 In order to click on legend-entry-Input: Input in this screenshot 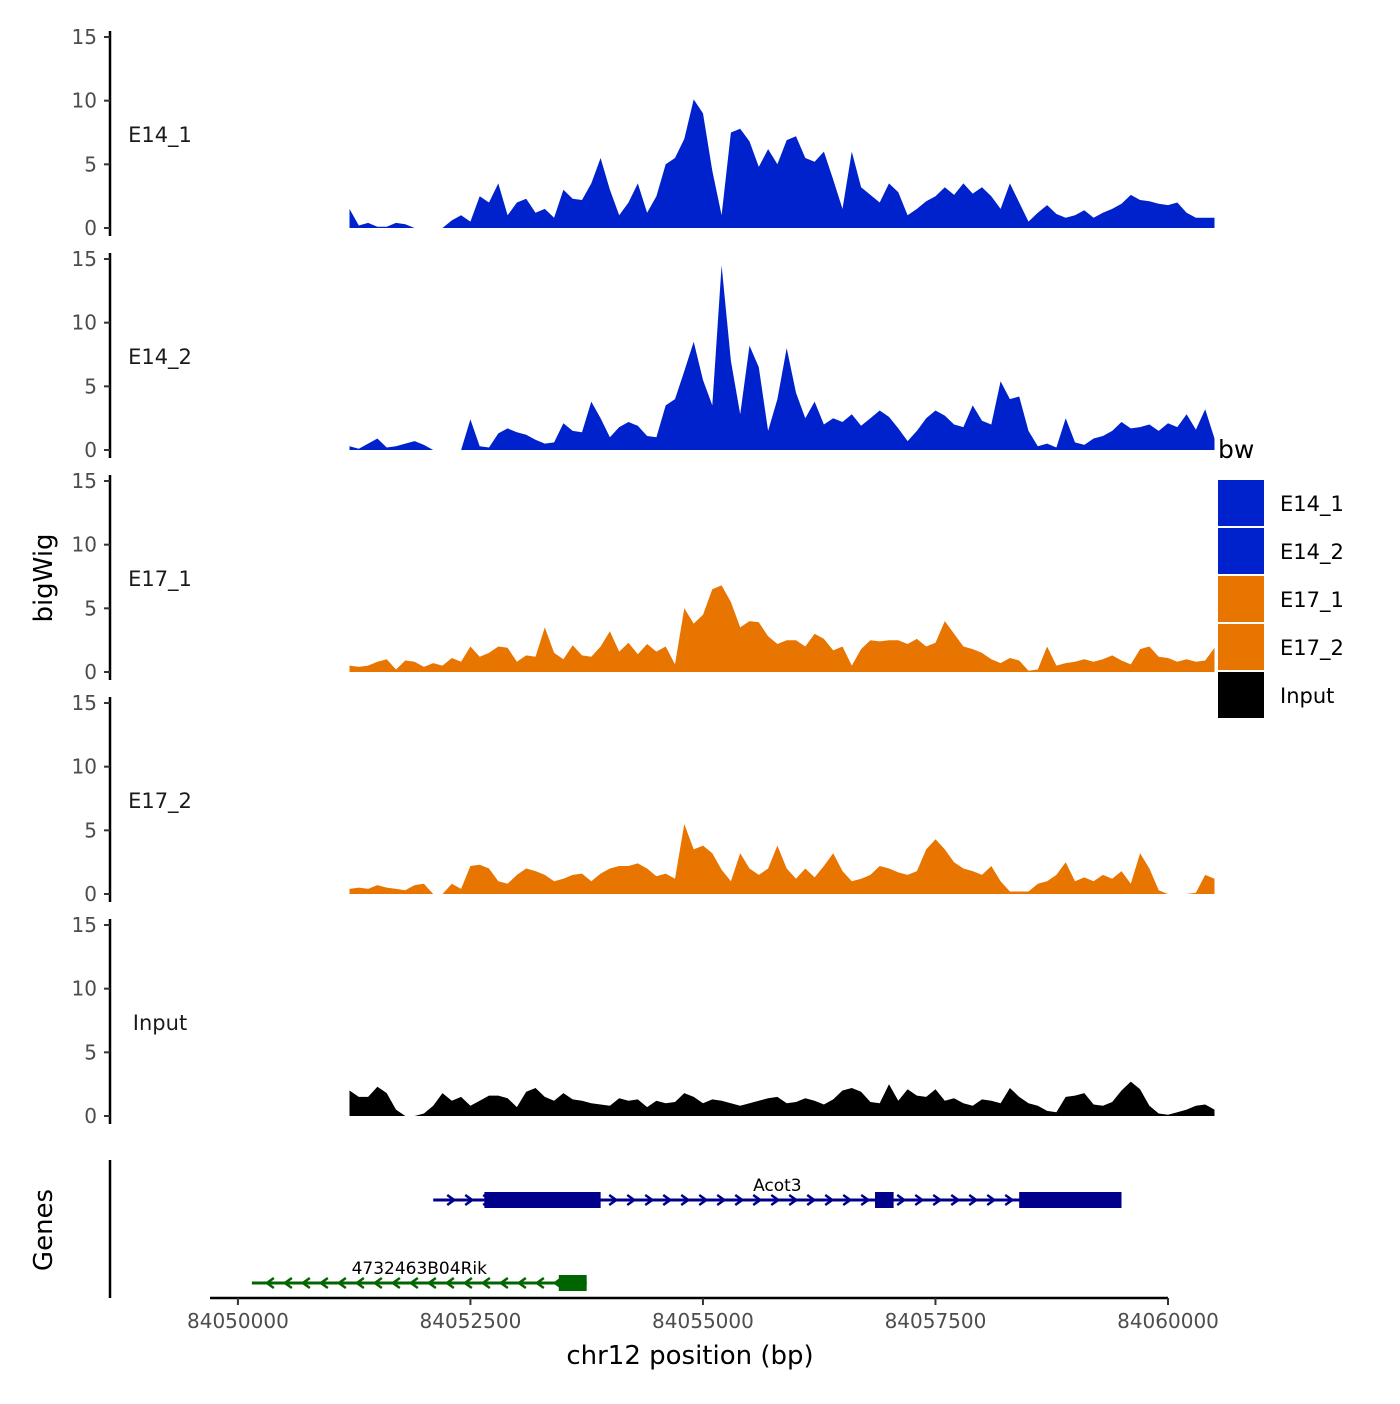, I will do `click(1276, 695)`.